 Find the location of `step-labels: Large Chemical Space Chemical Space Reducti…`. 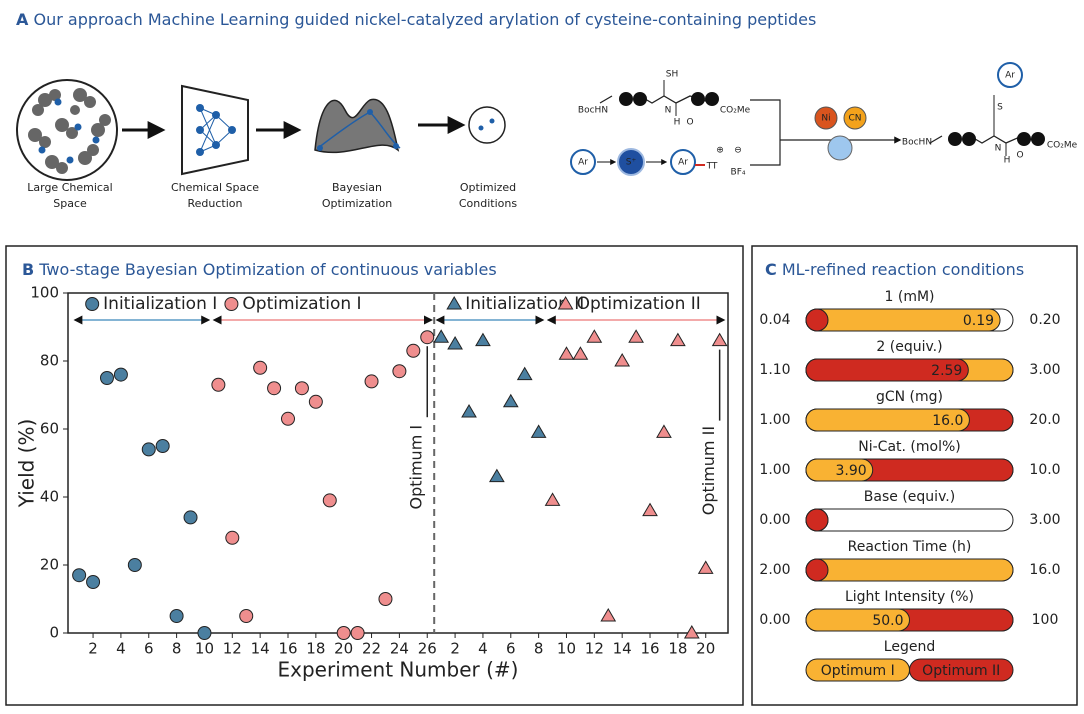

step-labels: Large Chemical Space Chemical Space Reducti… is located at coordinates (272, 195).